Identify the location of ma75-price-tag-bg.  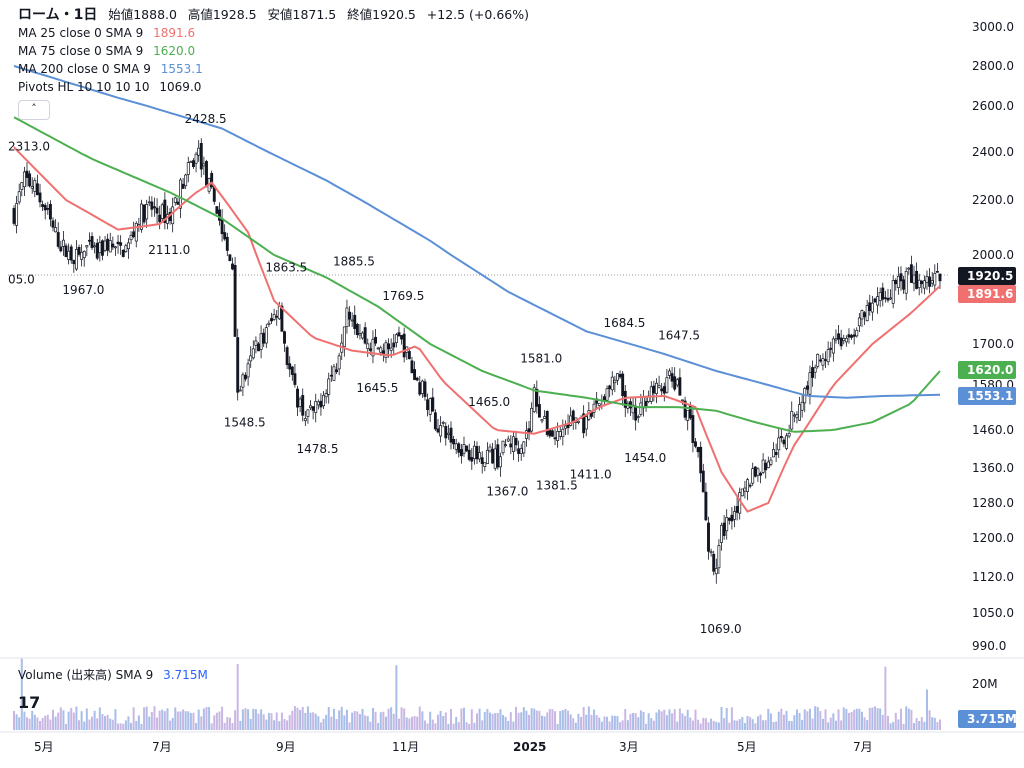
(987, 370).